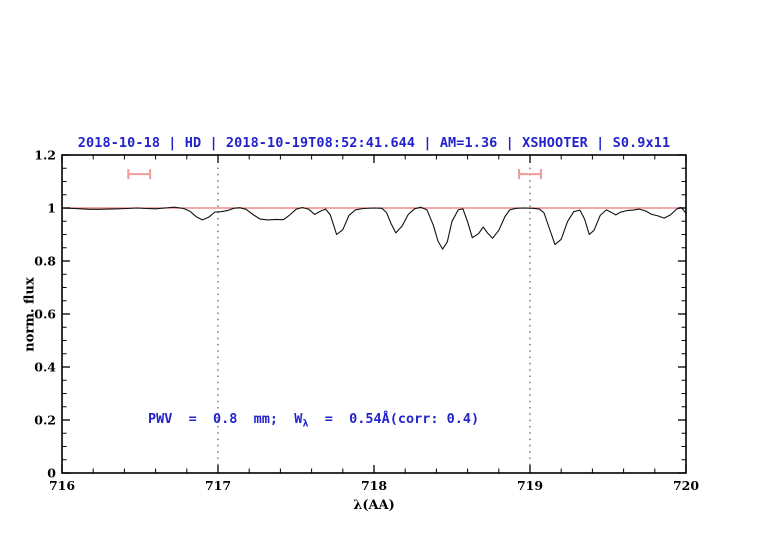 The height and width of the screenshot is (542, 782). I want to click on x-tick-label: 719, so click(530, 485).